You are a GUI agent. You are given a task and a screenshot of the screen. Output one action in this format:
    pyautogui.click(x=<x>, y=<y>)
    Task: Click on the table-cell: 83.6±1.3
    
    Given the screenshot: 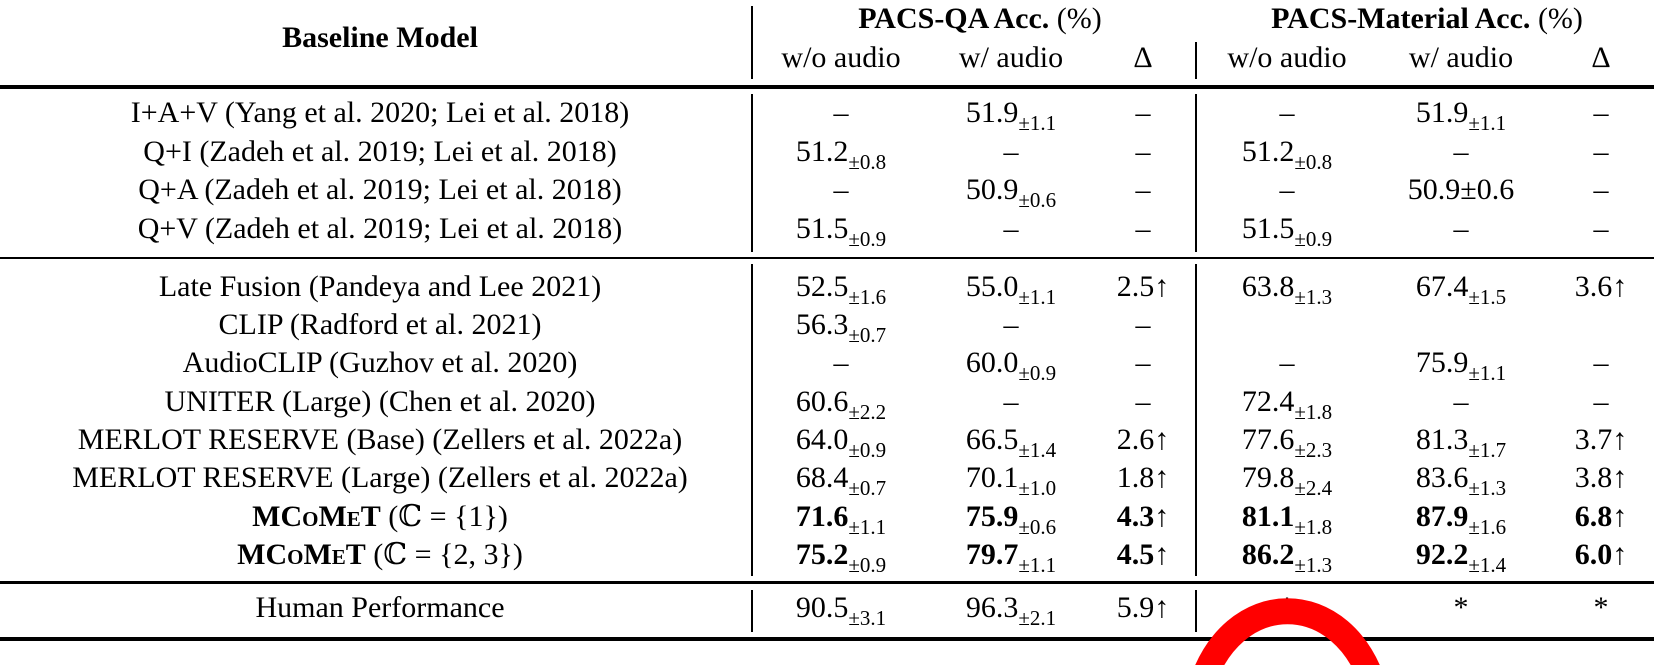 What is the action you would take?
    pyautogui.click(x=1461, y=480)
    